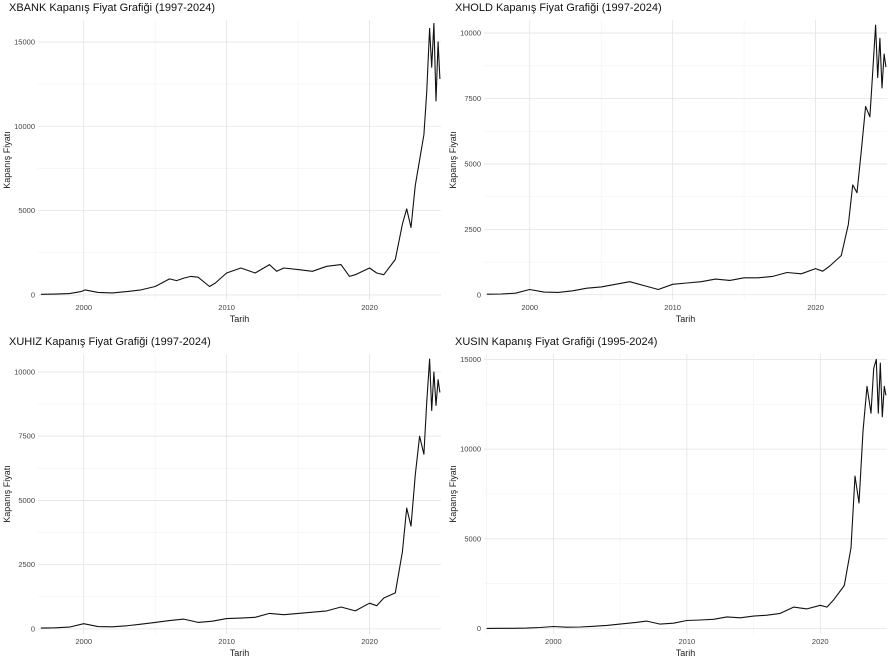 The image size is (891, 668). Describe the element at coordinates (558, 8) in the screenshot. I see `chart-title: XHOLD Kapanış Fiyat Grafiği (1997-2024)` at that location.